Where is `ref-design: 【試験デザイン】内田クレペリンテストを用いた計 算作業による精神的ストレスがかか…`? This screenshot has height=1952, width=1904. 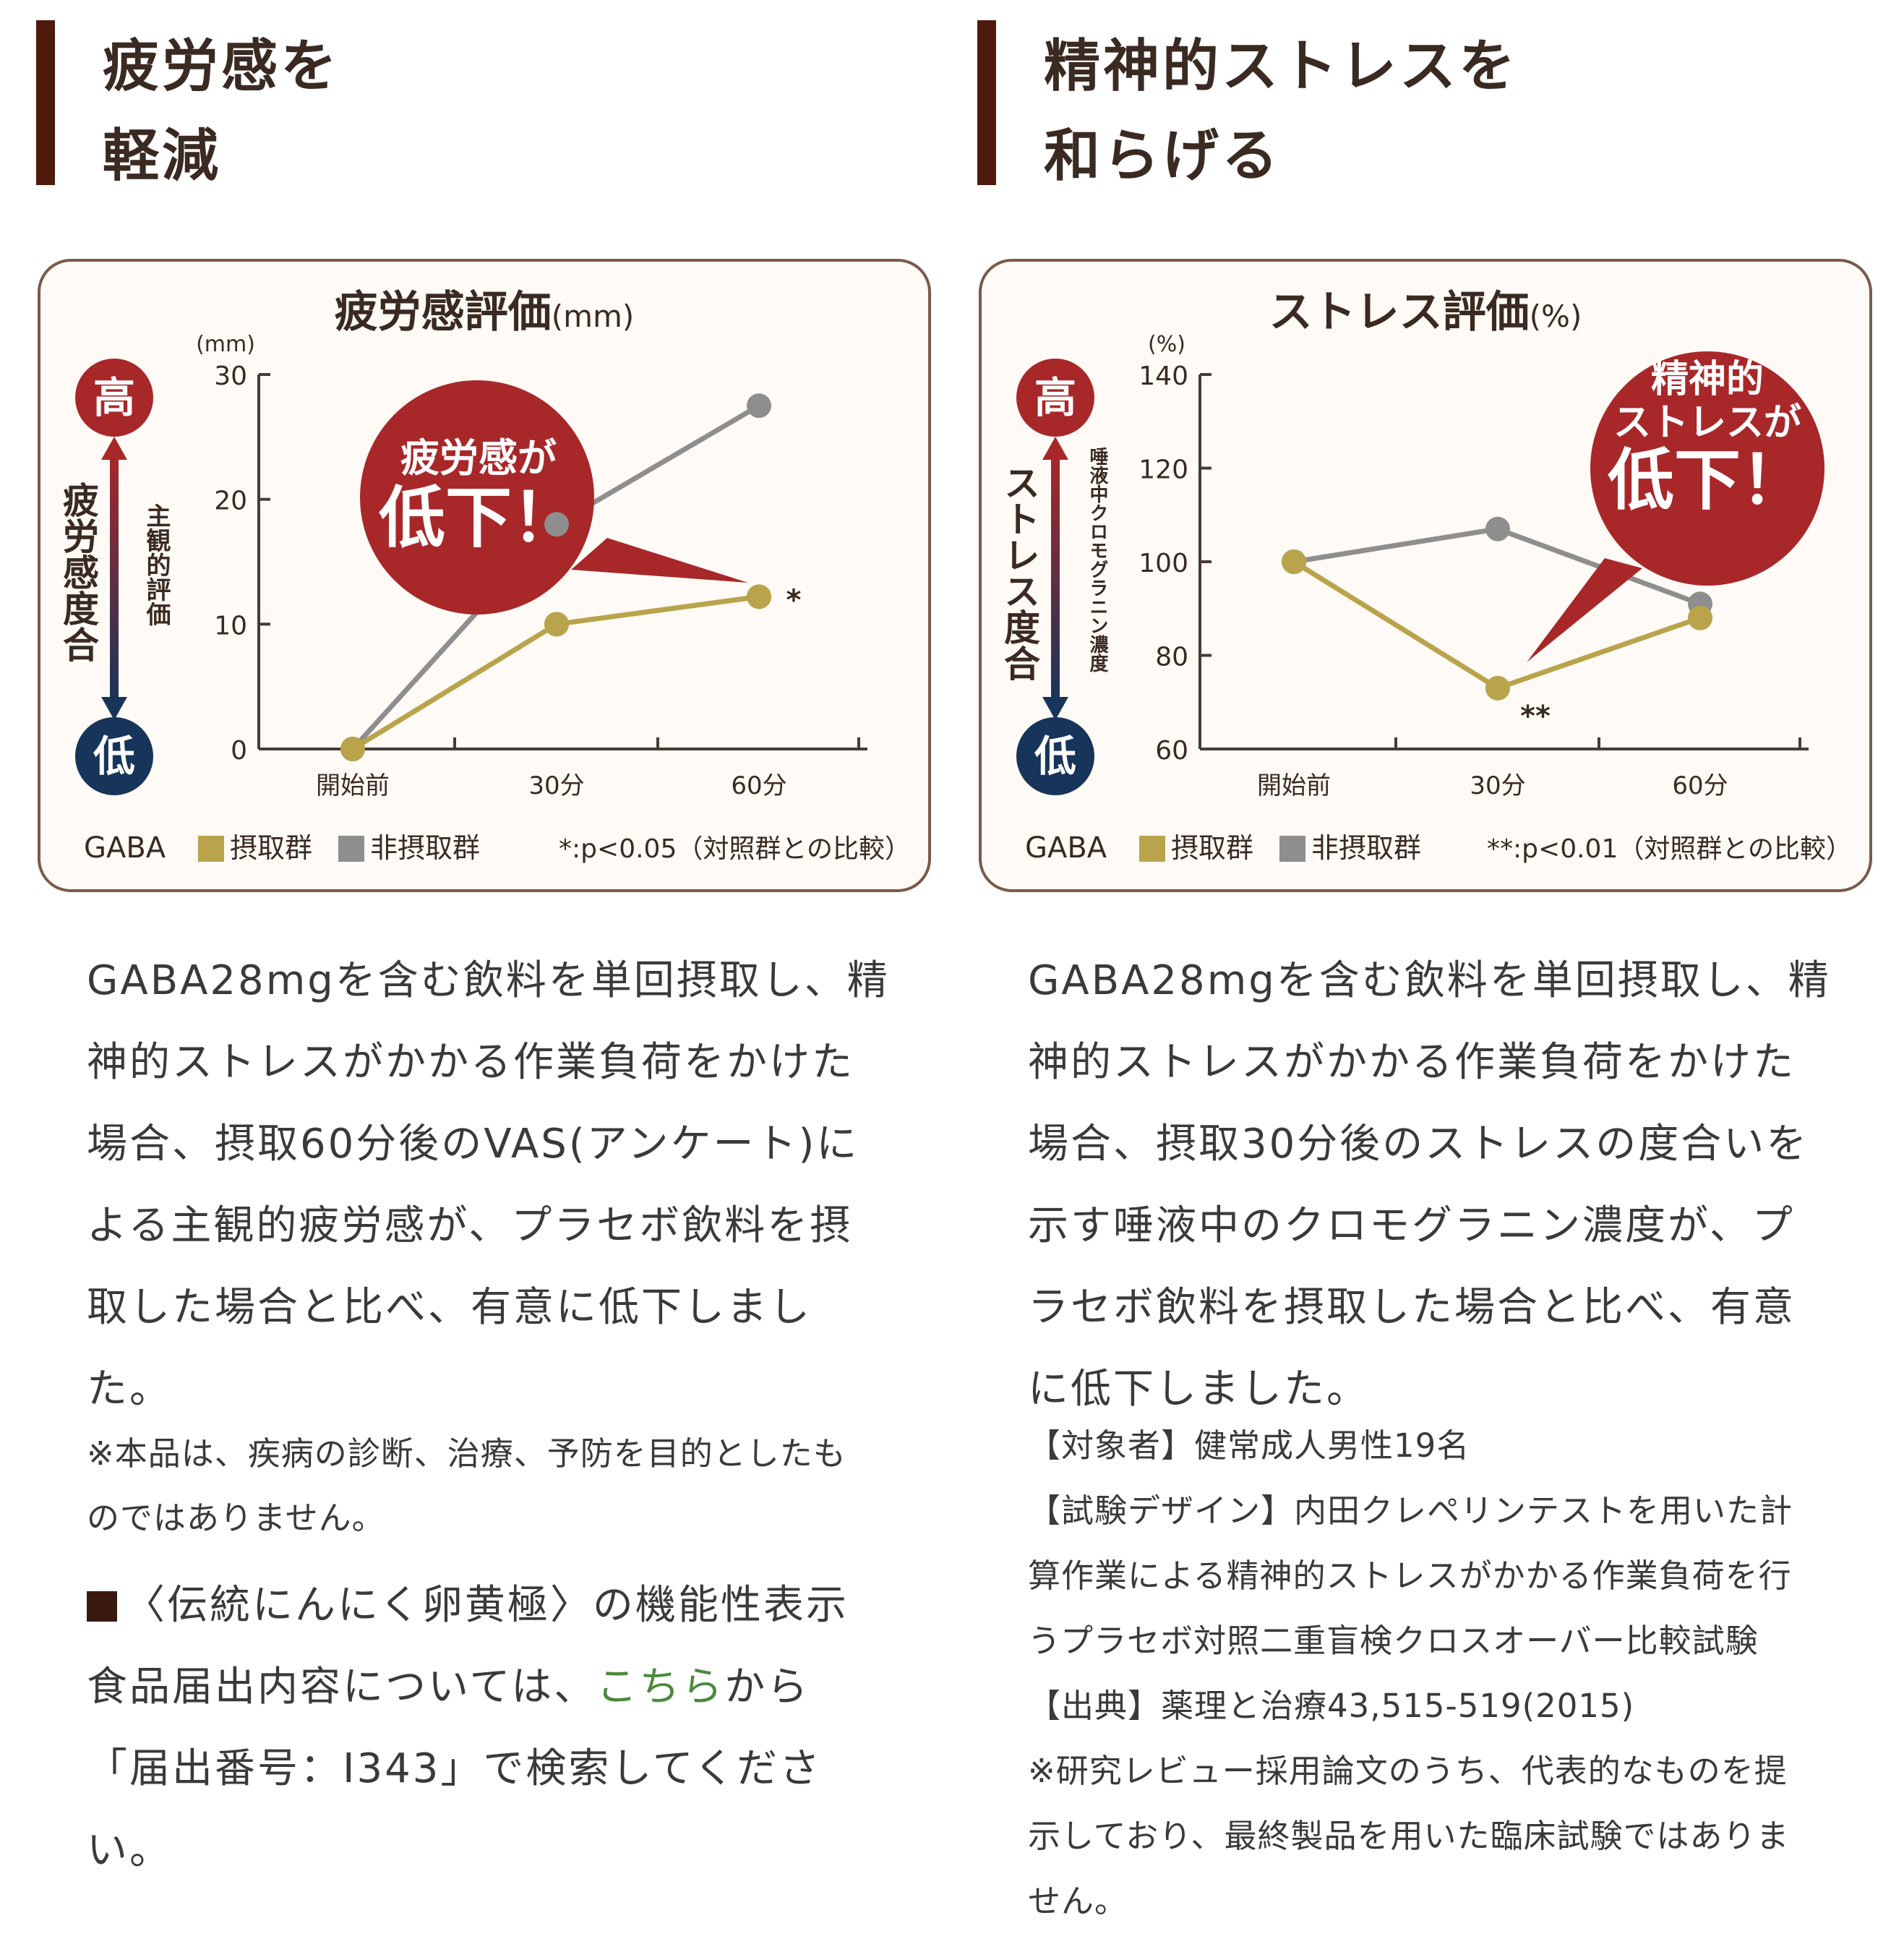 ref-design: 【試験デザイン】内田クレペリンテストを用いた計 算作業による精神的ストレスがかか… is located at coordinates (1410, 1575).